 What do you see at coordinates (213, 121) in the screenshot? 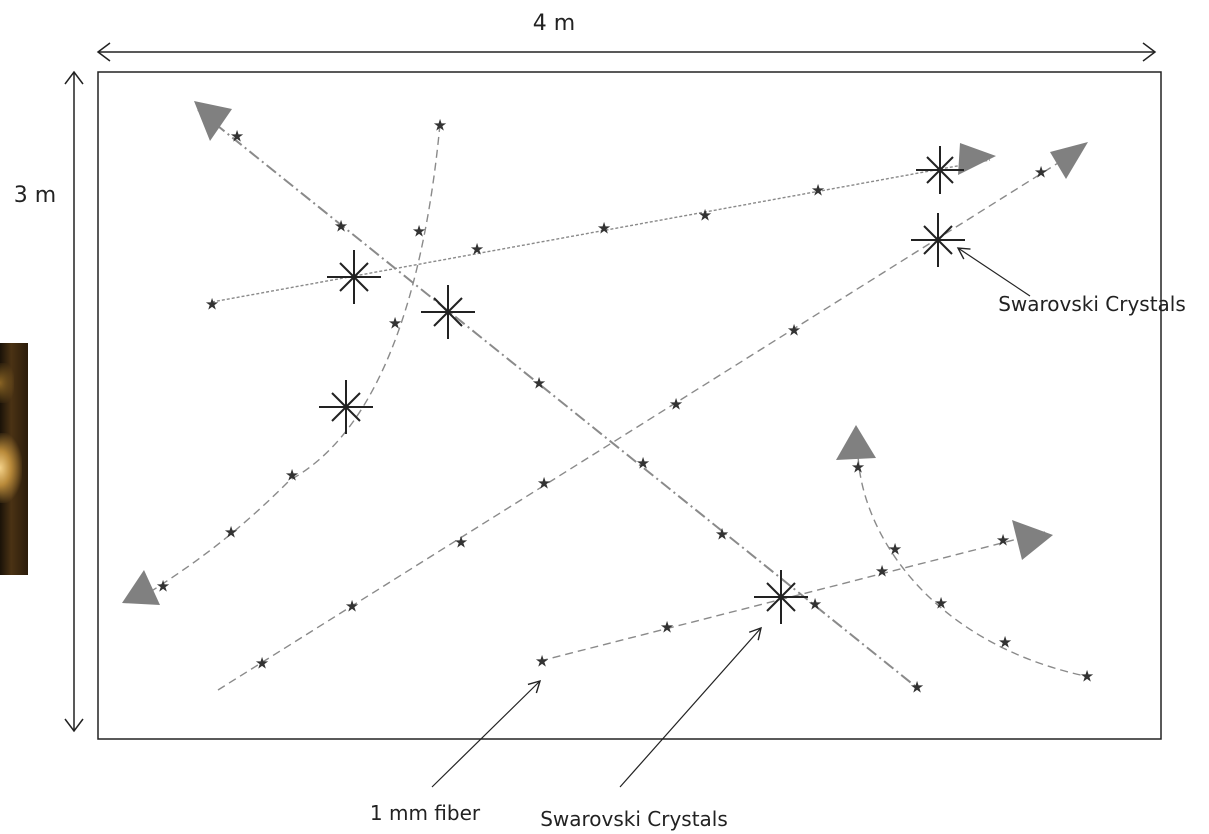
I see `arrowhead-top-left` at bounding box center [213, 121].